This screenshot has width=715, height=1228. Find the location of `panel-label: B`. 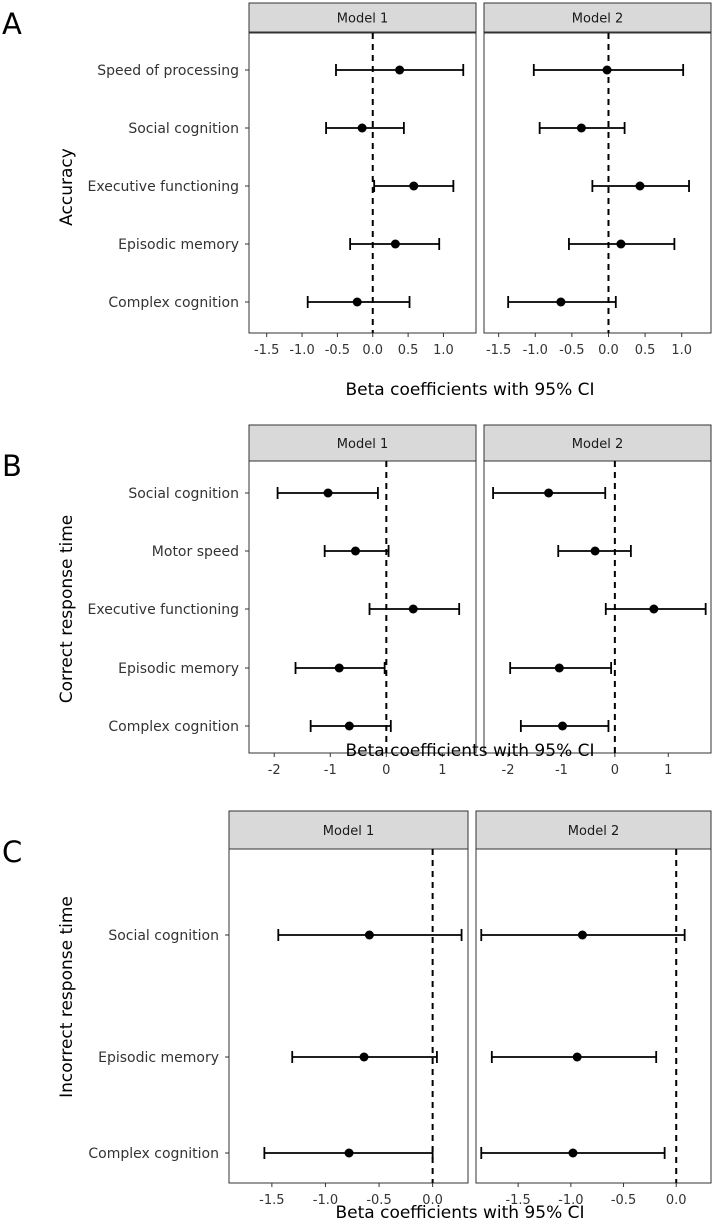

panel-label: B is located at coordinates (12, 466).